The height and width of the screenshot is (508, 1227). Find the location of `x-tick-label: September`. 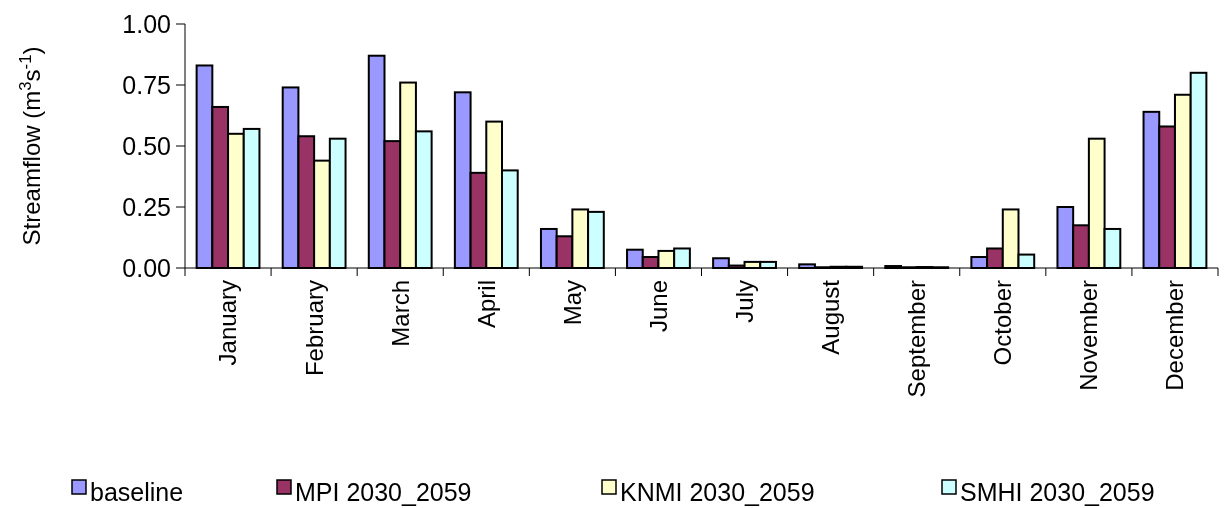

x-tick-label: September is located at coordinates (917, 339).